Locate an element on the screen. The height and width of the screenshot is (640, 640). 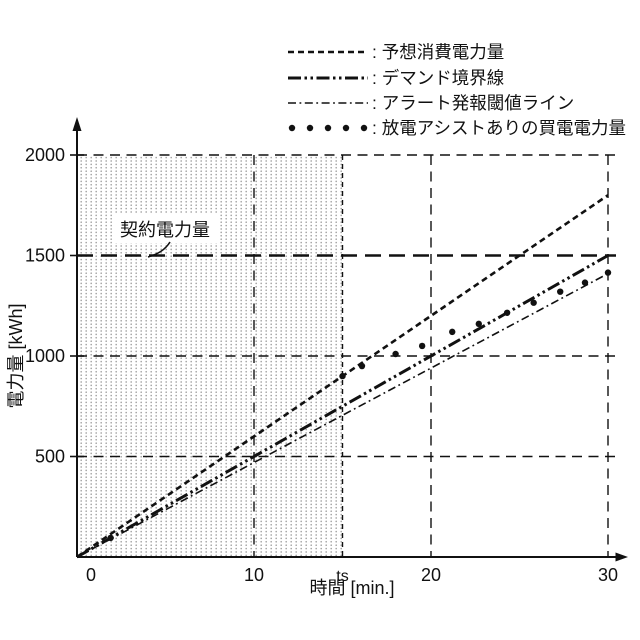
y-tick-label-1500: 1500 is located at coordinates (45, 256).